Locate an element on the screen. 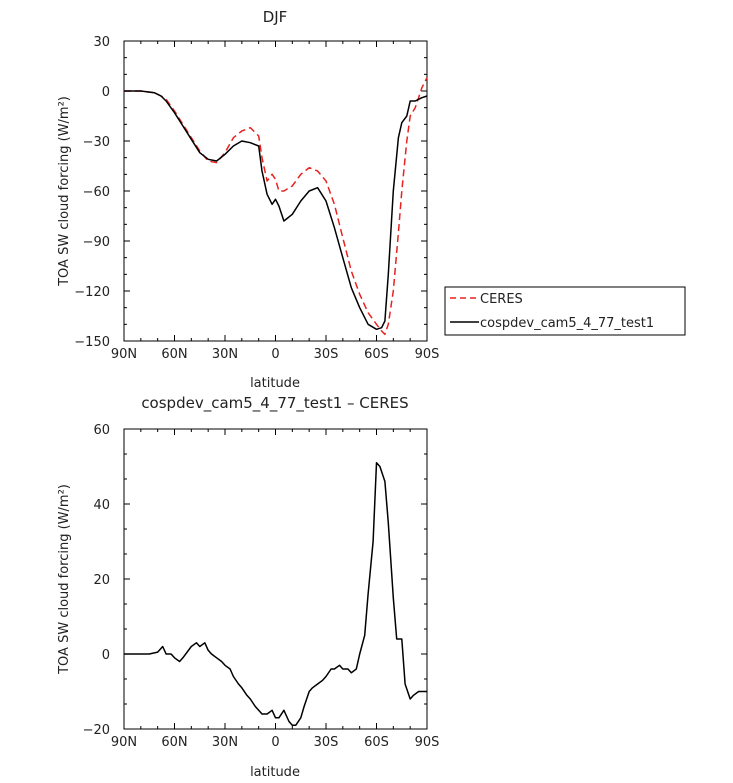 This screenshot has height=783, width=733. bottom-x-tick-label: 30N is located at coordinates (225, 742).